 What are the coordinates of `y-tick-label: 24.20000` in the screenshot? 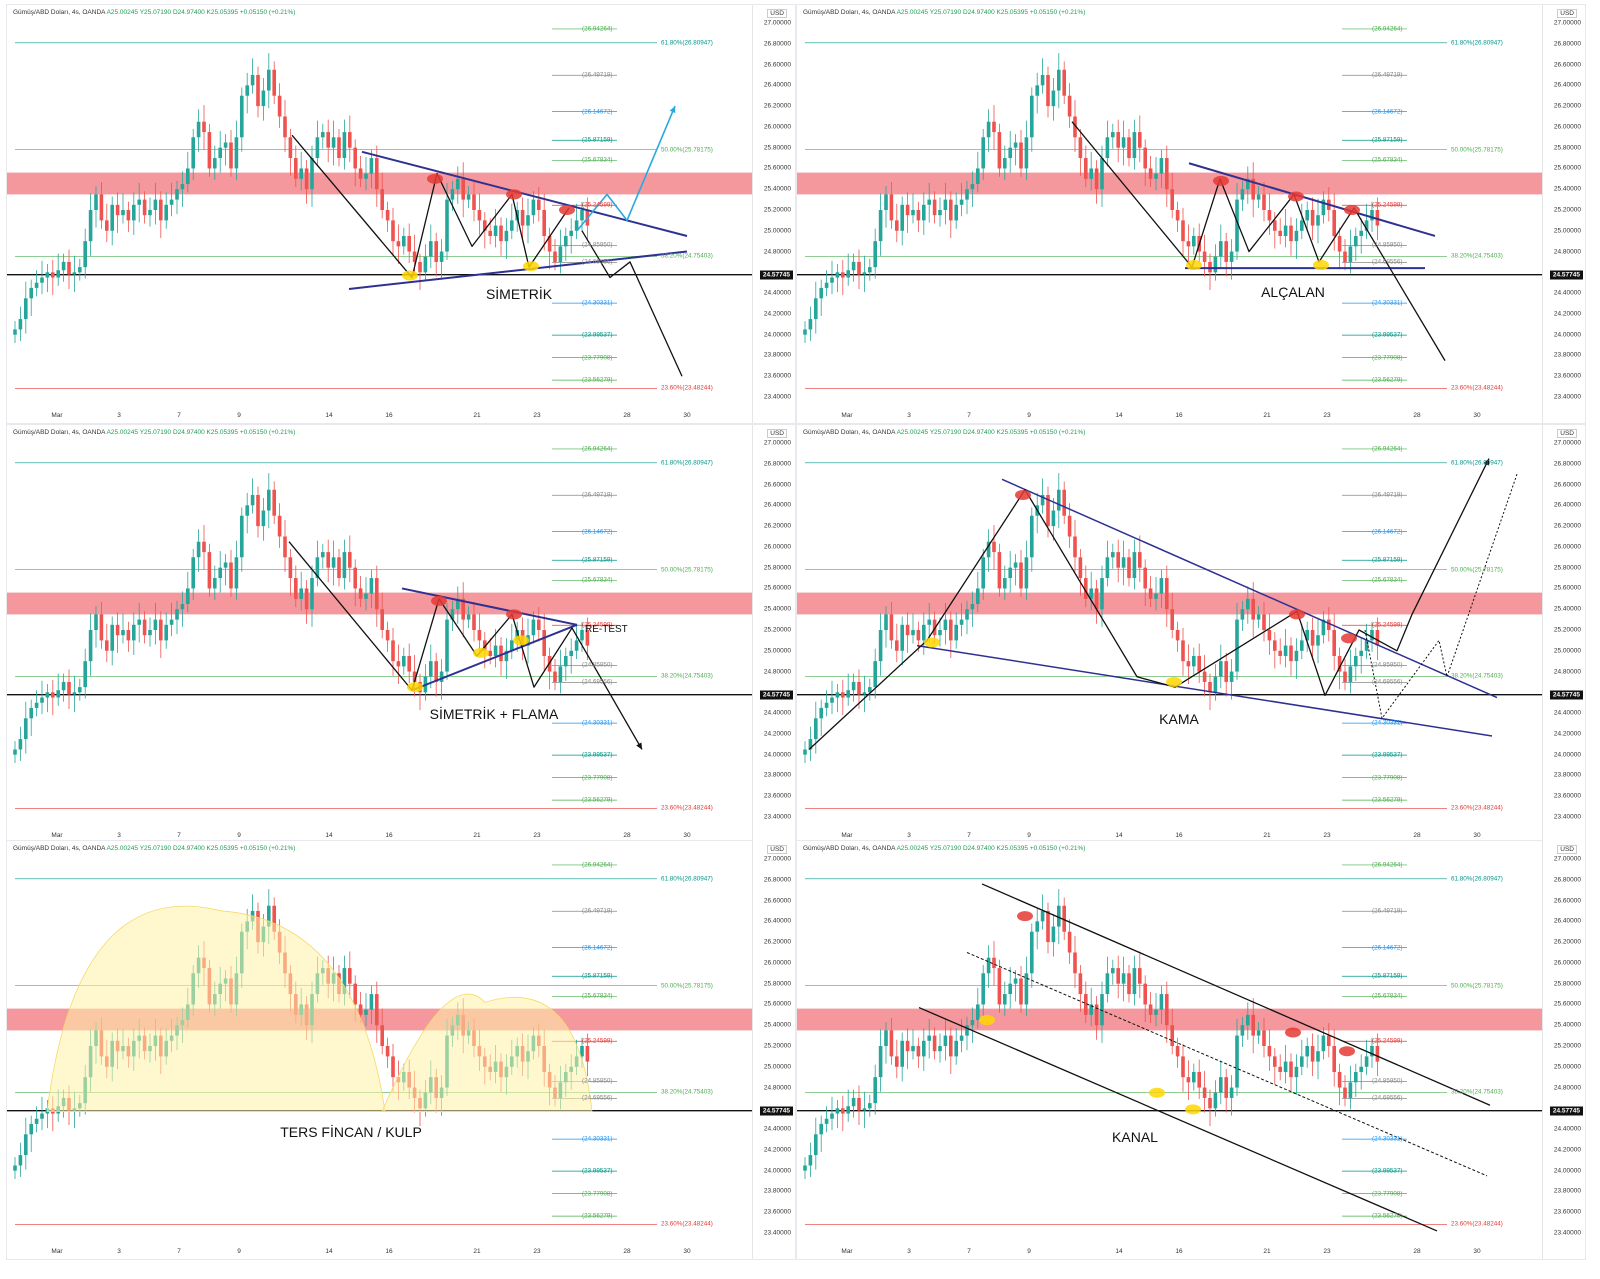 It's located at (777, 734).